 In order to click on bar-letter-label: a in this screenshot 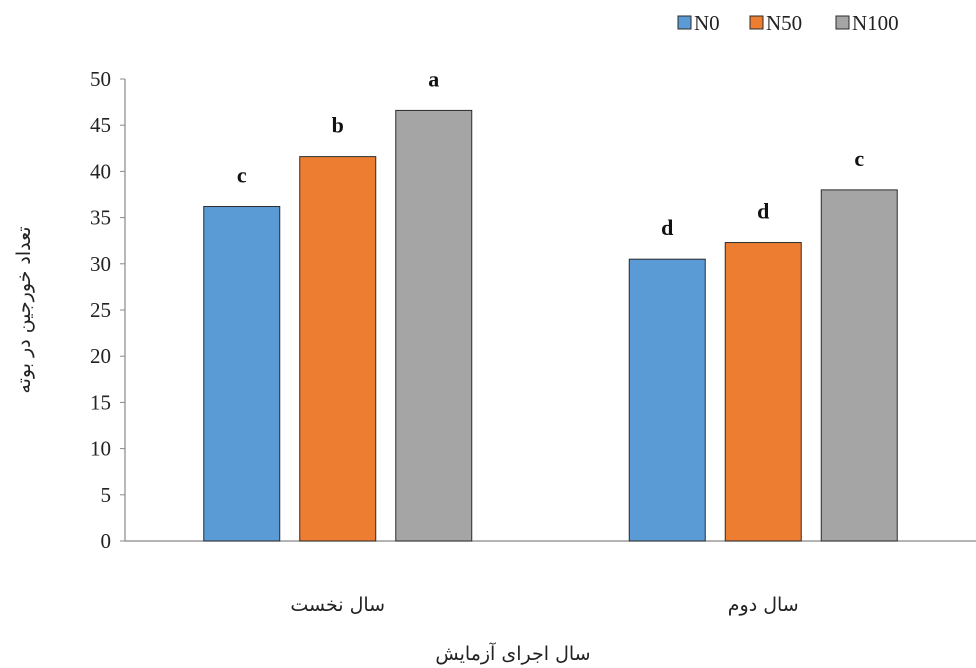, I will do `click(433, 78)`.